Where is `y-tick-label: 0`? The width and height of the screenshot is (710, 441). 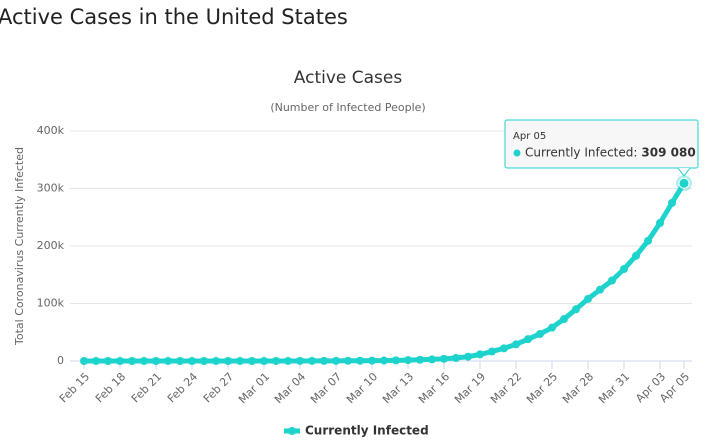 y-tick-label: 0 is located at coordinates (60, 360).